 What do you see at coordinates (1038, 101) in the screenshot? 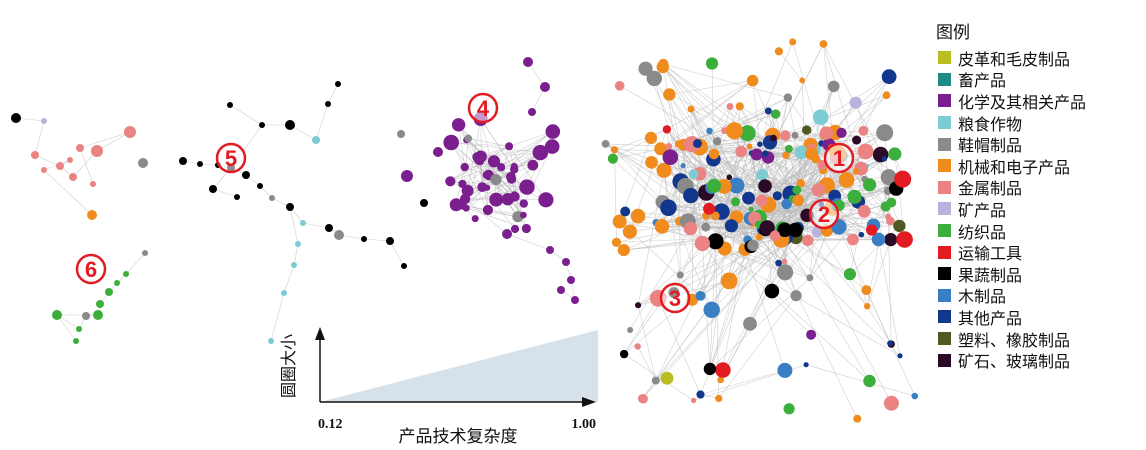
I see `legend-item: 化学及其相关产品` at bounding box center [1038, 101].